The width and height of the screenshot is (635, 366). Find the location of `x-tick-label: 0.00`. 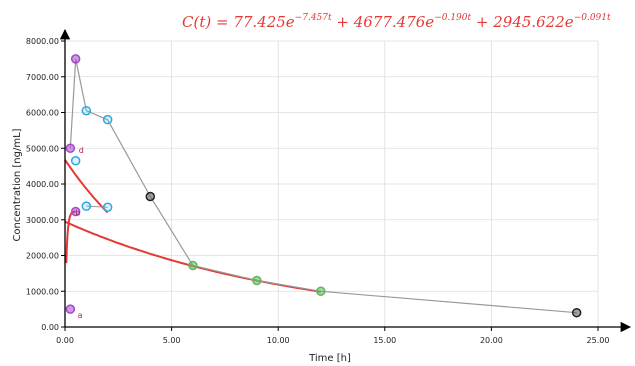

x-tick-label: 0.00 is located at coordinates (65, 340).